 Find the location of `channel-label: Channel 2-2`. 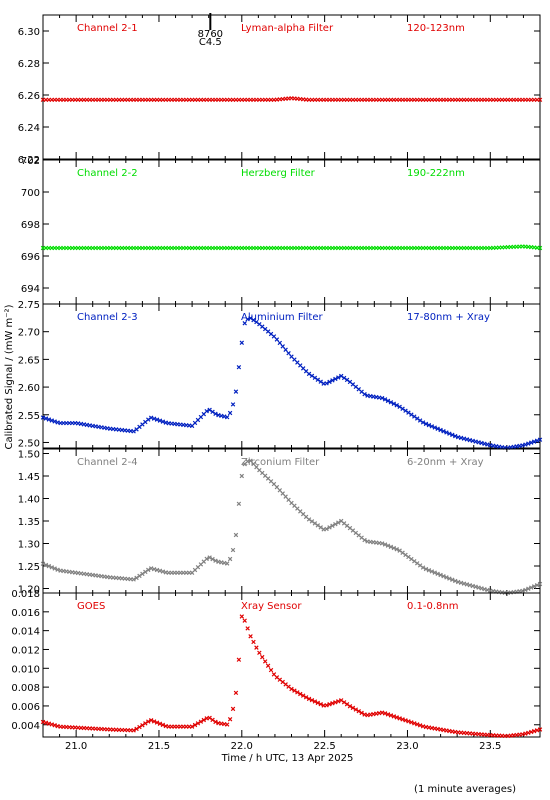

channel-label: Channel 2-2 is located at coordinates (107, 173).